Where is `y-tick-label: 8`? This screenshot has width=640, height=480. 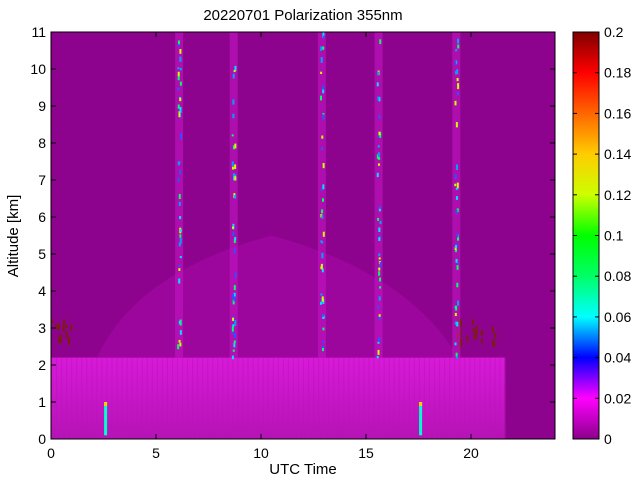
y-tick-label: 8 is located at coordinates (42, 143).